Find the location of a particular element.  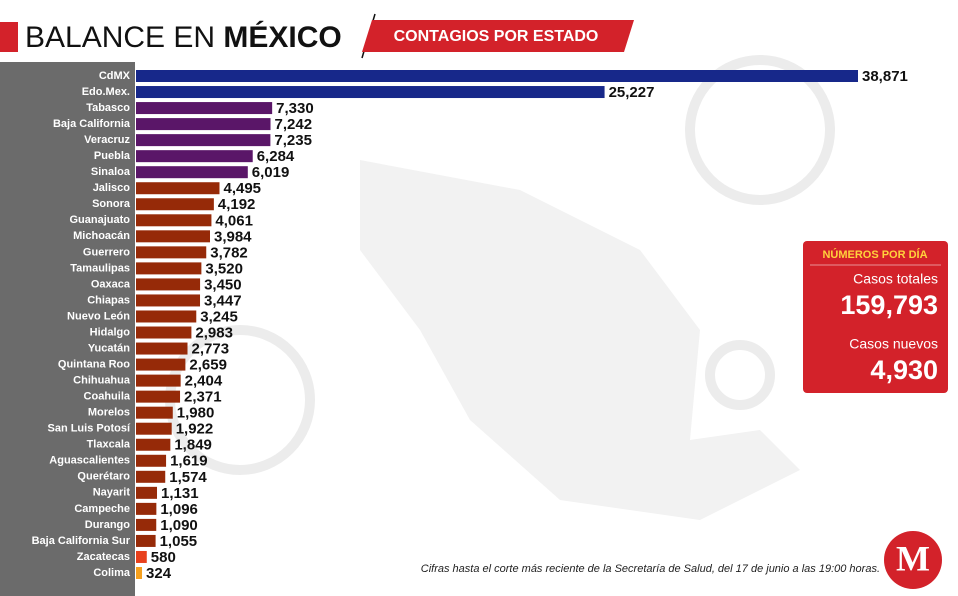

category-label: Tamaulipas is located at coordinates (100, 268).